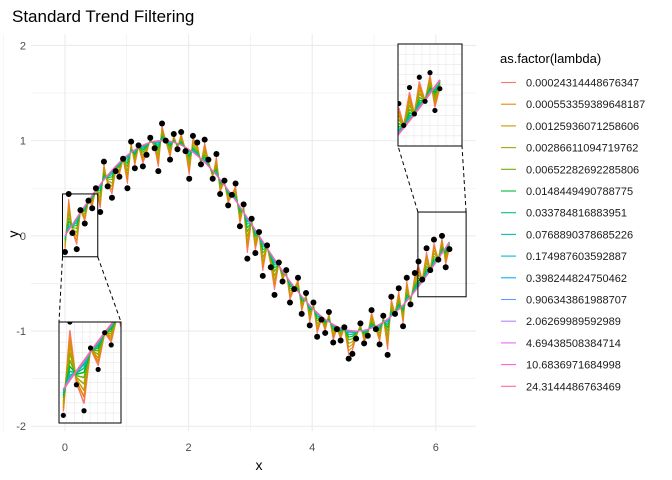 The height and width of the screenshot is (480, 672). I want to click on y-tick-labels: -2 -1 0 1 2, so click(21, 236).